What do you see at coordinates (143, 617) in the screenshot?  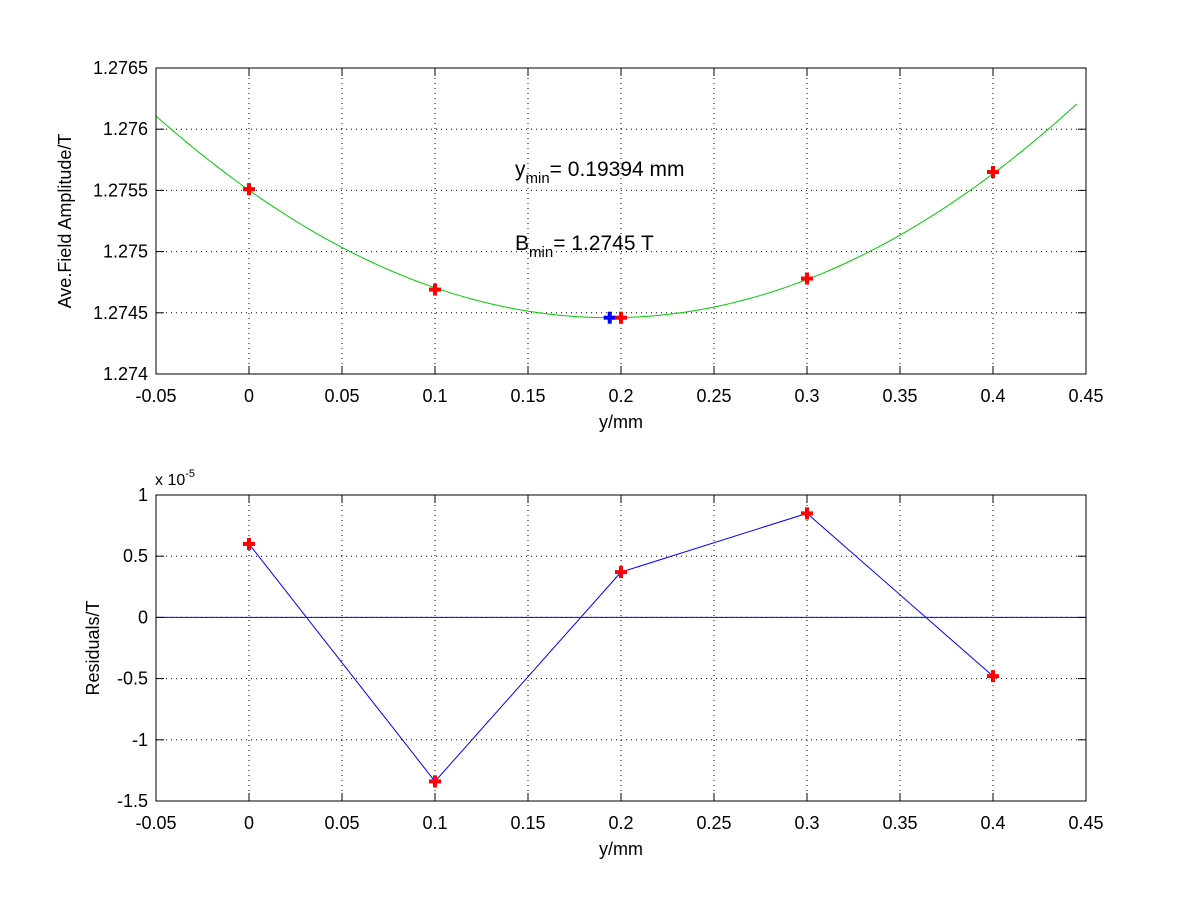 I see `y-tick-label: 0` at bounding box center [143, 617].